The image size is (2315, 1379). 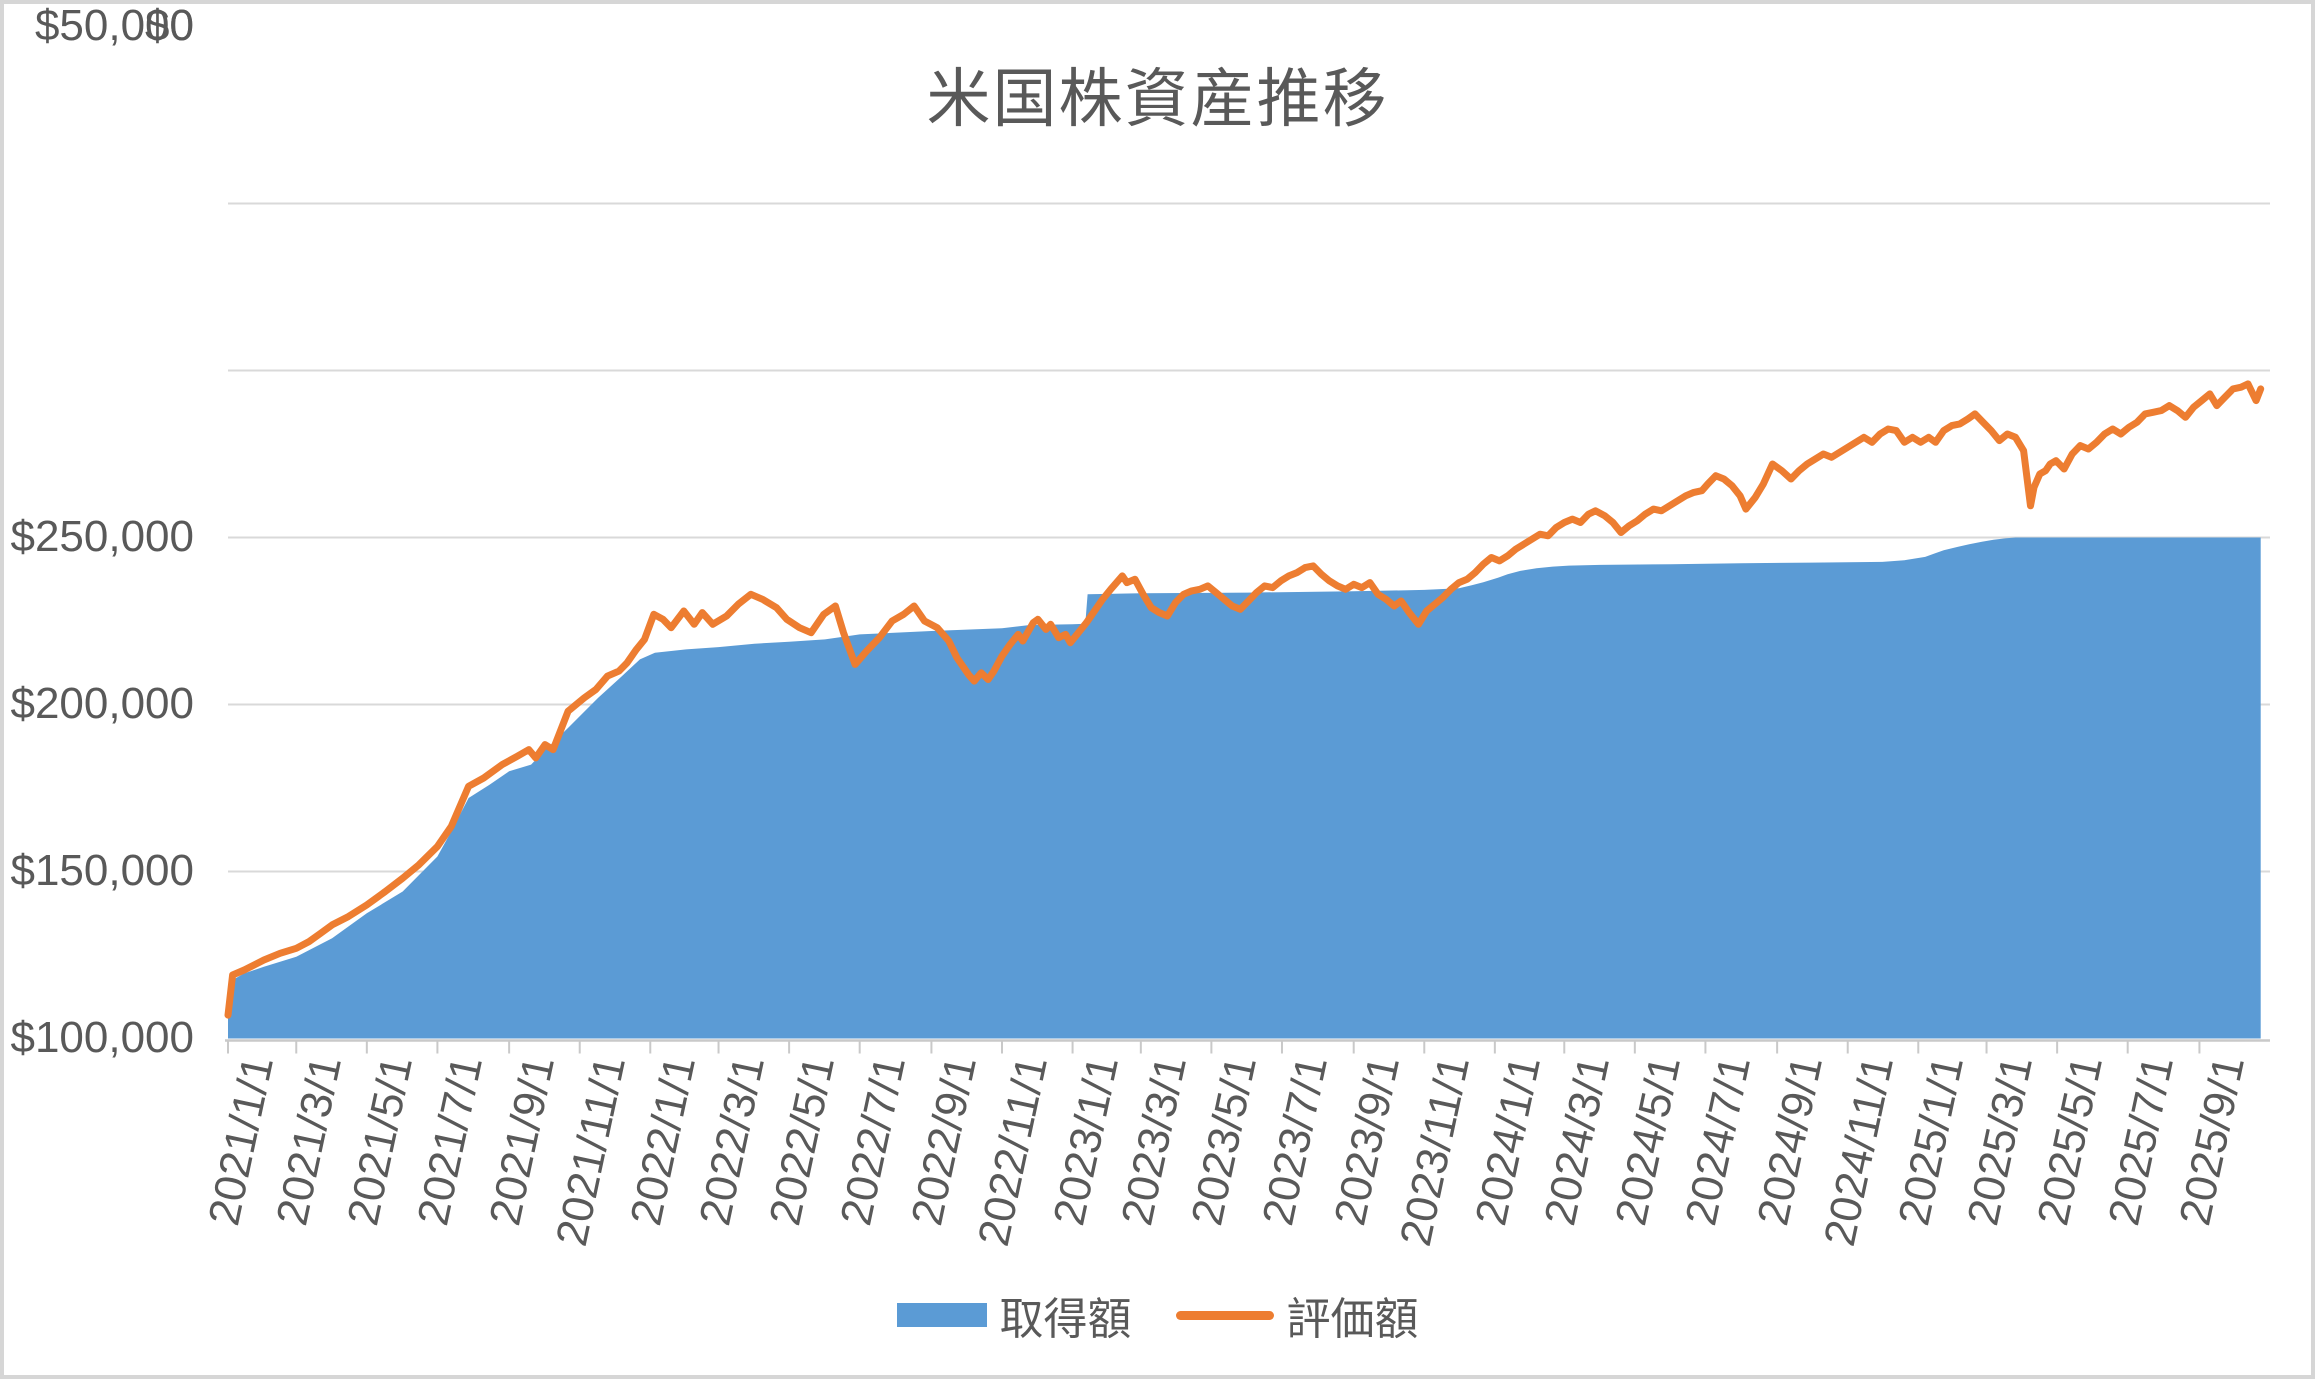 What do you see at coordinates (1065, 1319) in the screenshot?
I see `legend-label-cost: 取得額` at bounding box center [1065, 1319].